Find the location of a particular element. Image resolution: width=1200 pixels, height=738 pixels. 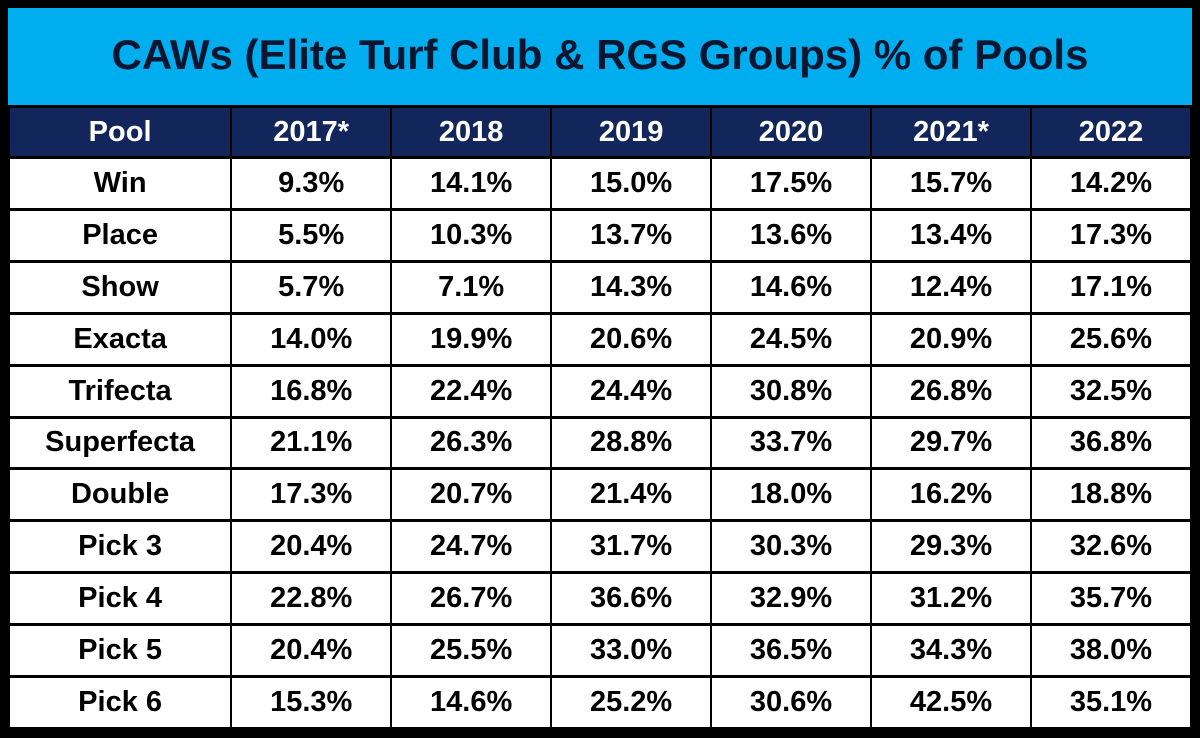

table-row: Pick 3 20.4% 24.7% 31.7% 30.3% 29.3% 32.6% is located at coordinates (600, 547).